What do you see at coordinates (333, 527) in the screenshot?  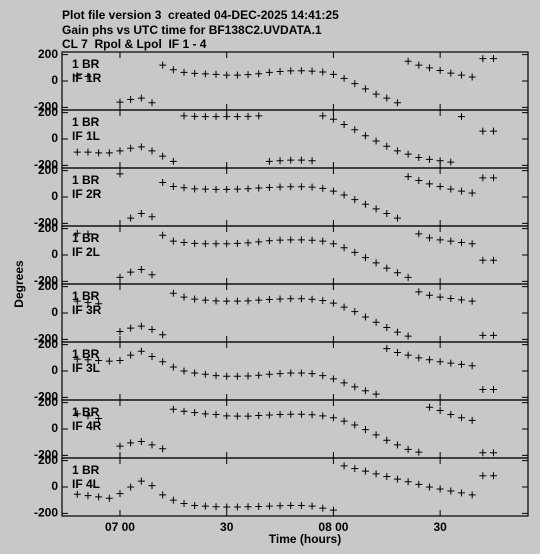 I see `x-tick-label: 08 00` at bounding box center [333, 527].